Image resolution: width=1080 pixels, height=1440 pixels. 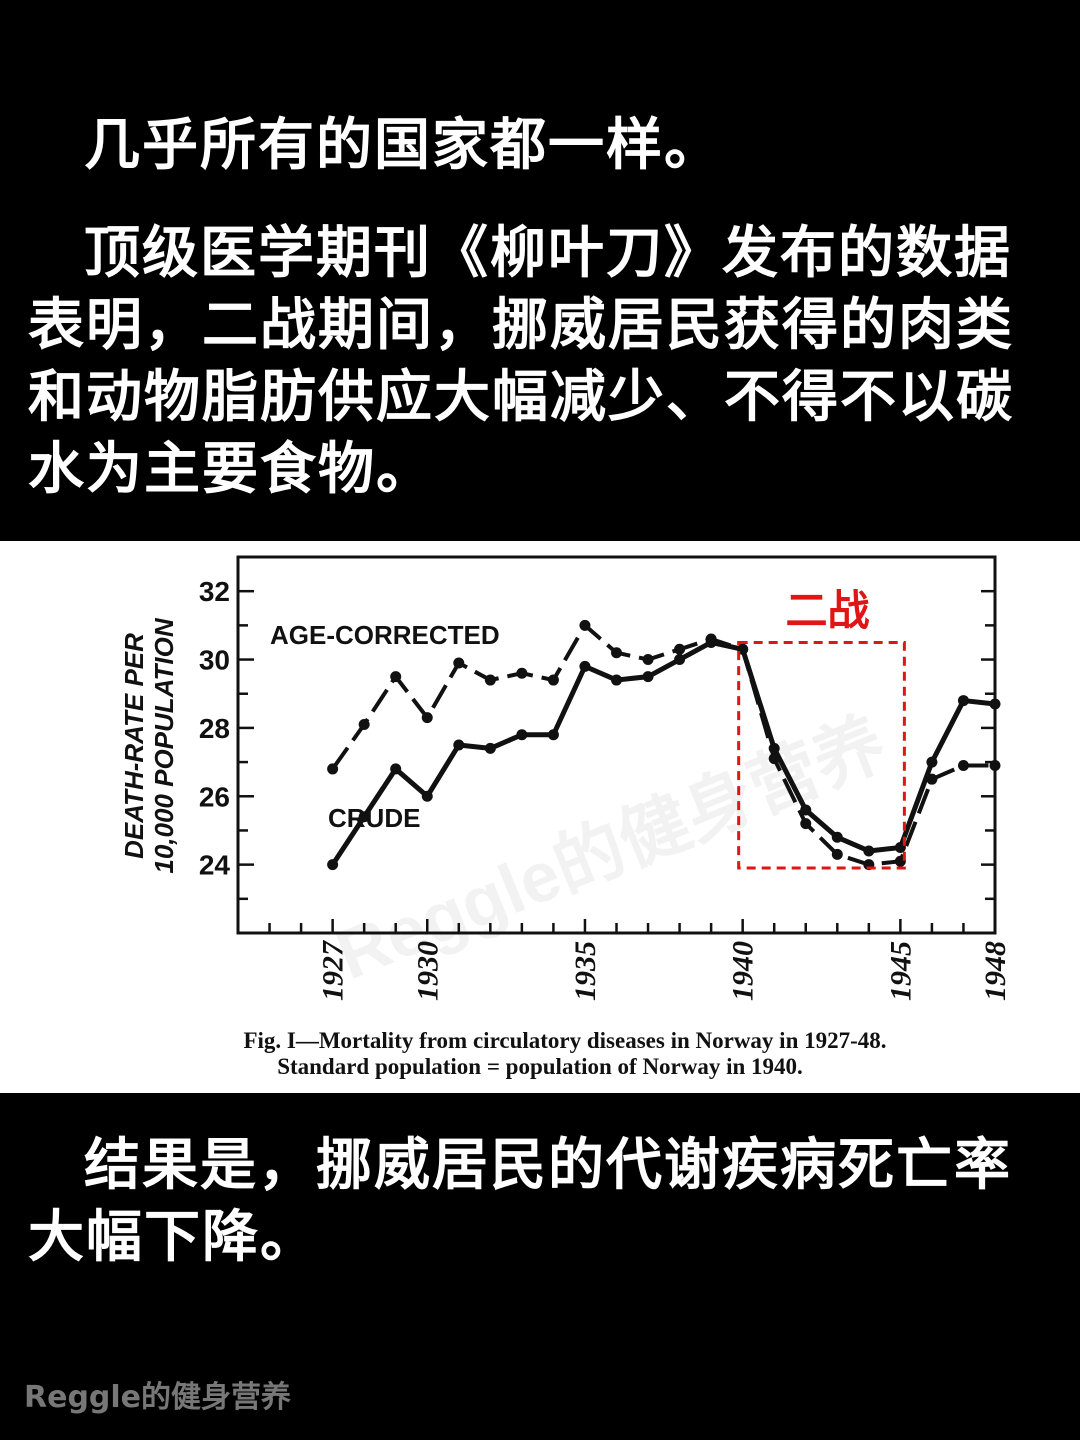 What do you see at coordinates (134, 746) in the screenshot?
I see `y-axis-label-line1: DEATH-RATE PER` at bounding box center [134, 746].